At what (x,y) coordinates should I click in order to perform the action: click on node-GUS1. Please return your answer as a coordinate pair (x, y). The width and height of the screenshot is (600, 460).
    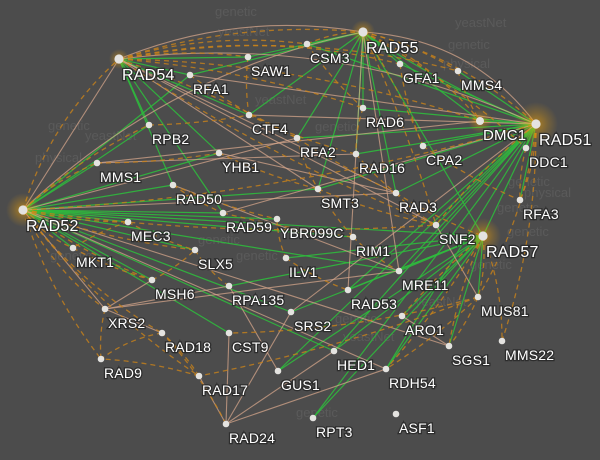
    Looking at the image, I should click on (278, 371).